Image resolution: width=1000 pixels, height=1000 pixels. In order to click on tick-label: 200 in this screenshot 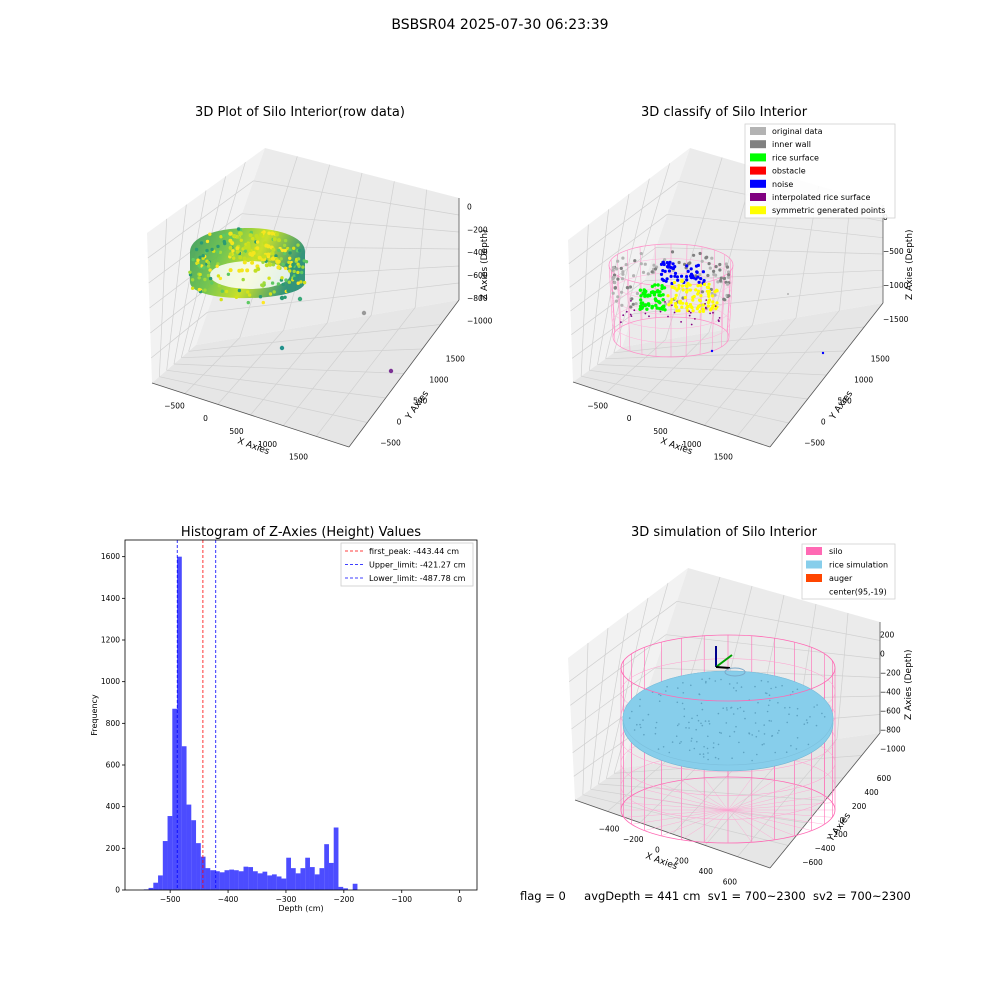, I will do `click(681, 860)`.